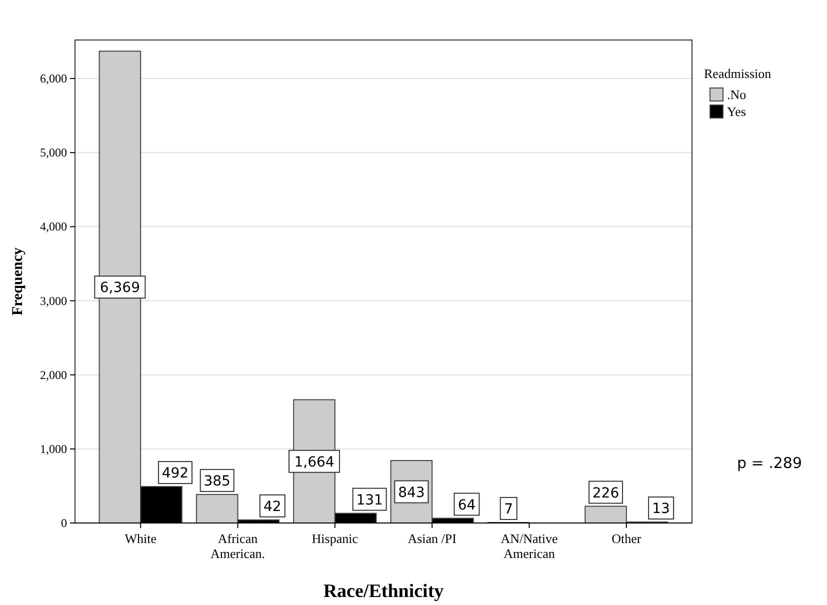 Image resolution: width=827 pixels, height=605 pixels. Describe the element at coordinates (467, 505) in the screenshot. I see `data-label: 64` at that location.